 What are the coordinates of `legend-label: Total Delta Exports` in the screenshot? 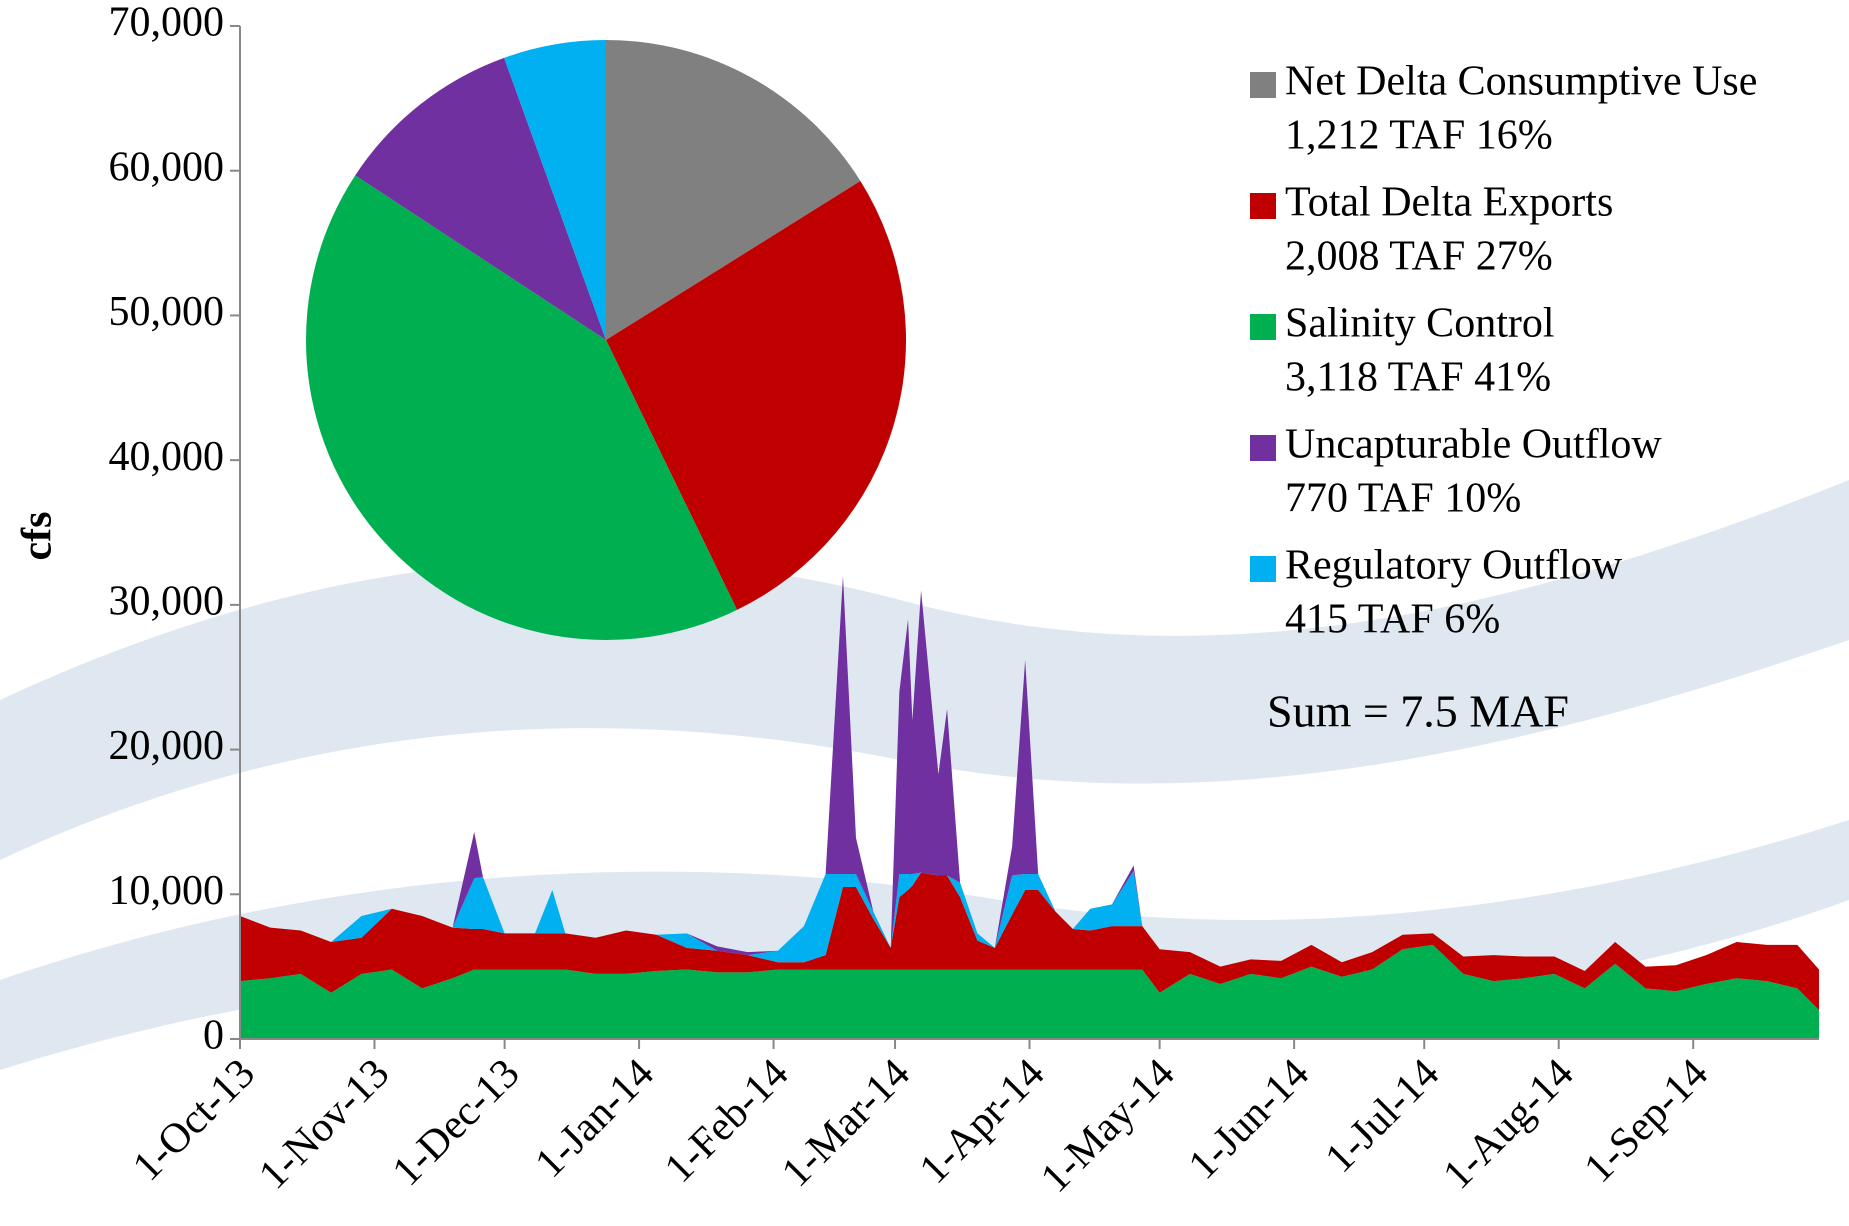 It's located at (1449, 203).